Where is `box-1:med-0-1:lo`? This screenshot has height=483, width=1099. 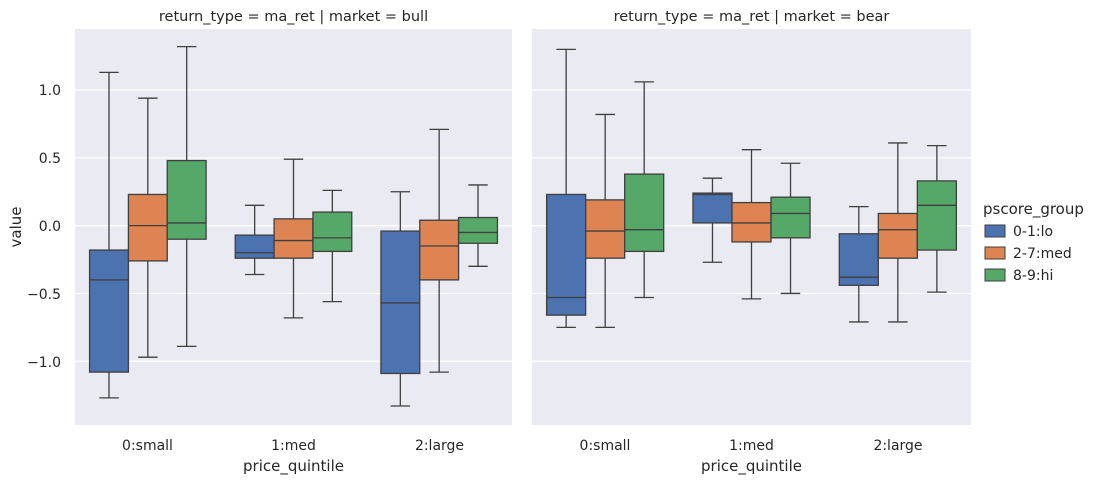 box-1:med-0-1:lo is located at coordinates (712, 220).